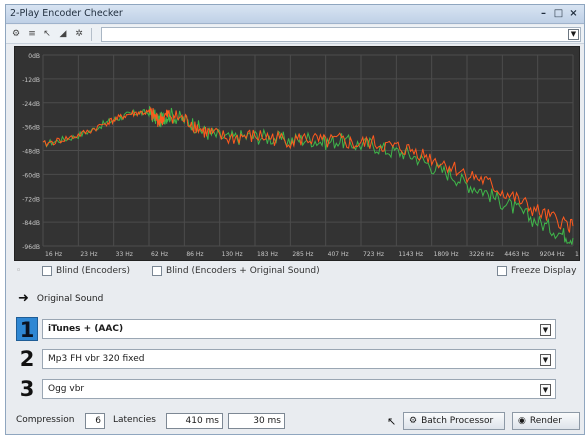 The width and height of the screenshot is (588, 437). I want to click on blind-encoders-original-option: Blind (Encoders + Original Sound), so click(236, 271).